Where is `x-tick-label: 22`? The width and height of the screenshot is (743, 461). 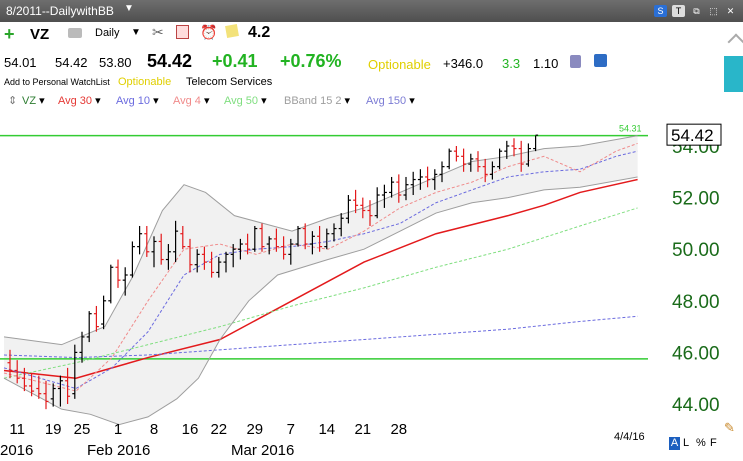
x-tick-label: 22 is located at coordinates (218, 429).